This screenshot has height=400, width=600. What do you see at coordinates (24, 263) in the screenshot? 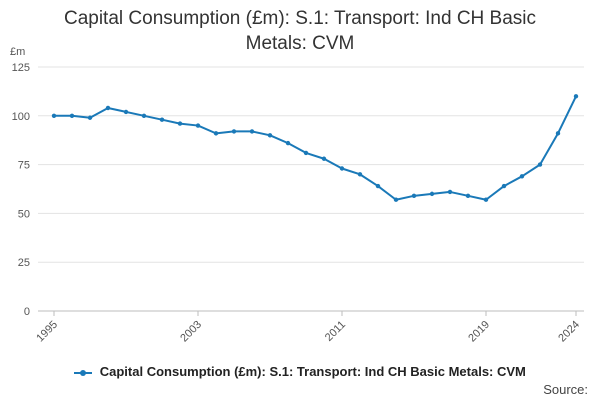
I see `y-tick-label-25: 25` at bounding box center [24, 263].